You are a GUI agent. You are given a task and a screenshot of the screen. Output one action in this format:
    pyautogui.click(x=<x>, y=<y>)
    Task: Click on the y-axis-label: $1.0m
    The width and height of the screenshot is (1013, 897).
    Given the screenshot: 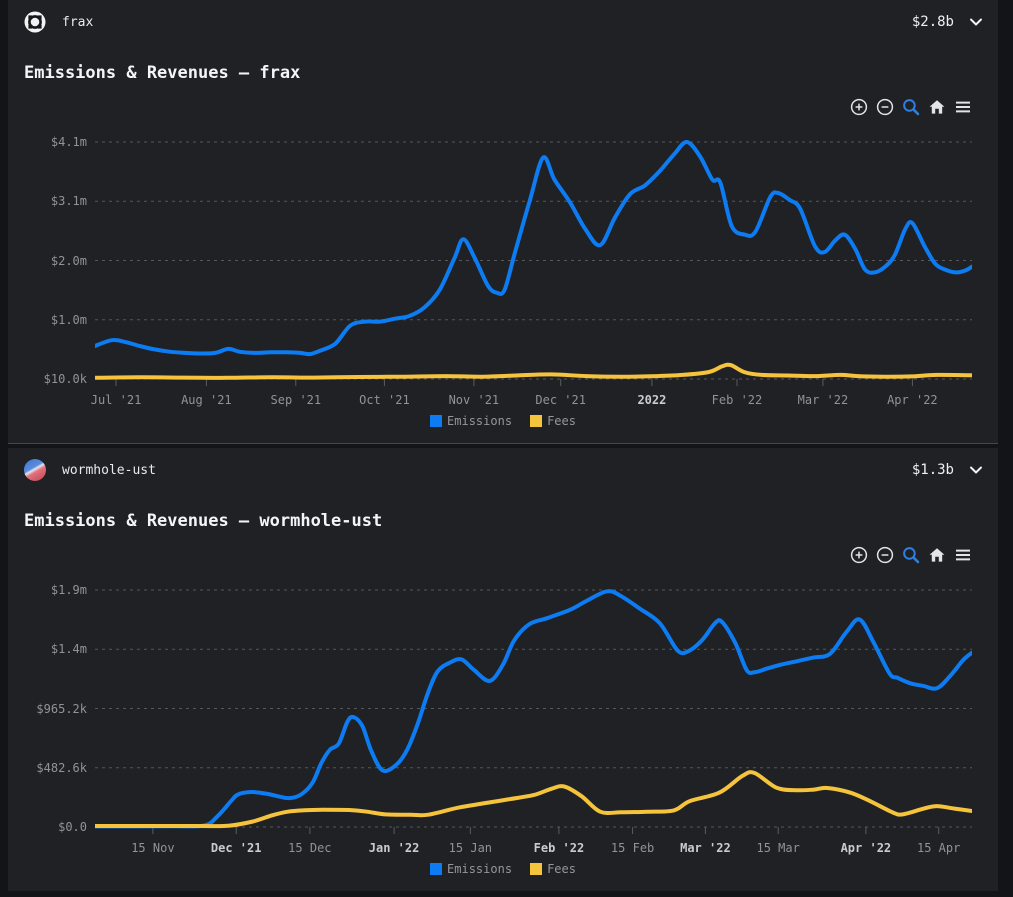 What is the action you would take?
    pyautogui.click(x=68, y=319)
    